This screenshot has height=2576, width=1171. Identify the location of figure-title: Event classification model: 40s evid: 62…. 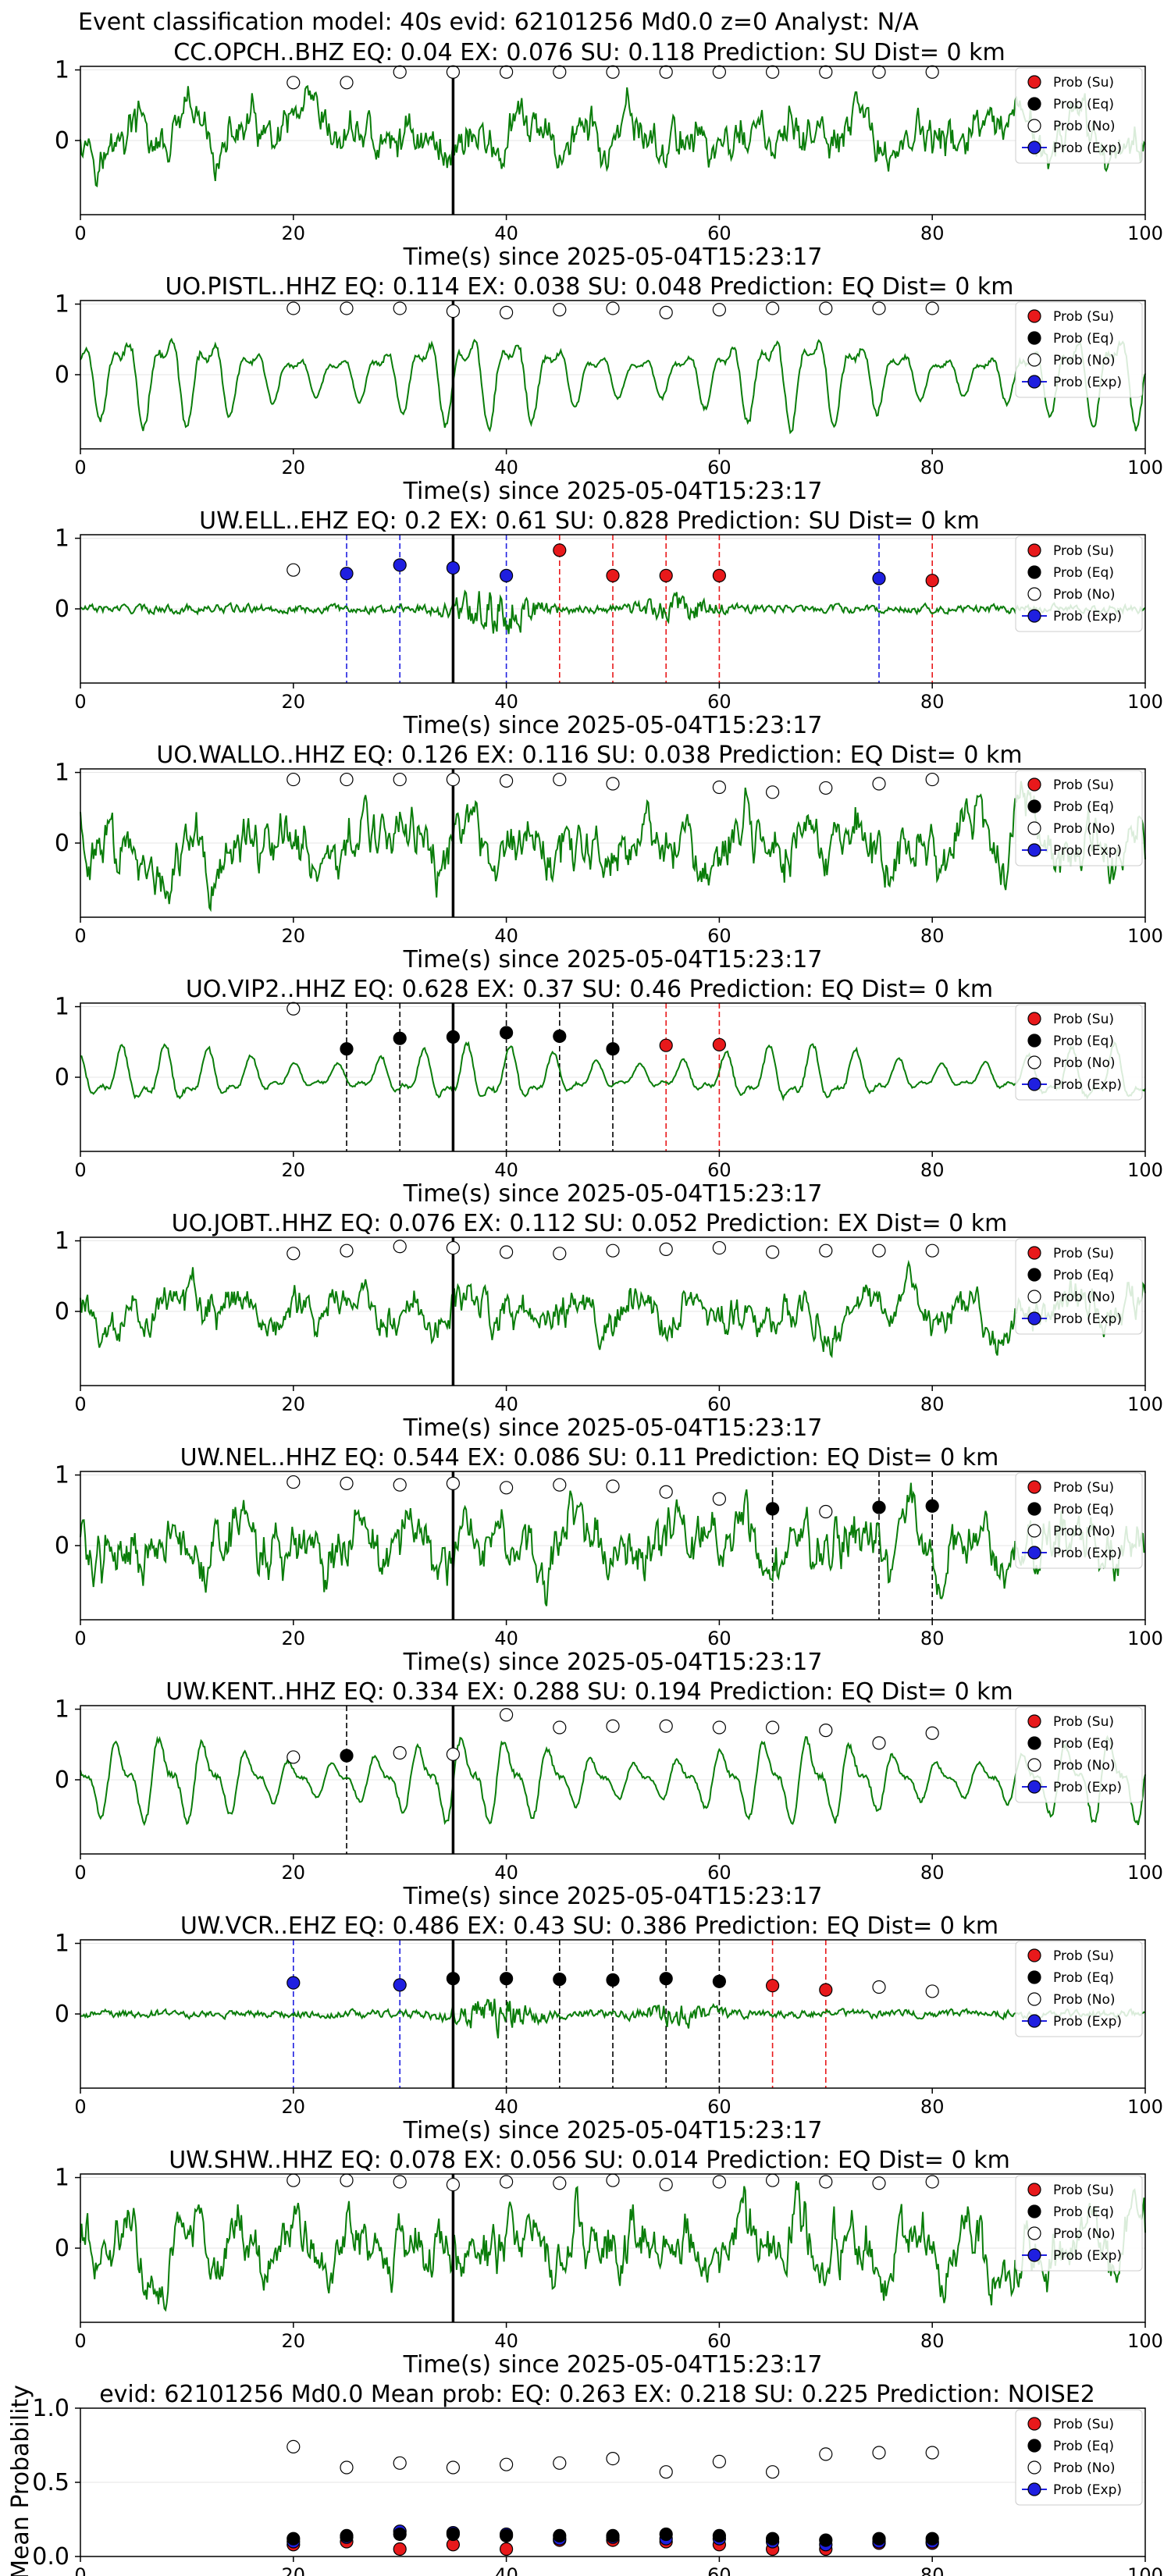
(498, 22).